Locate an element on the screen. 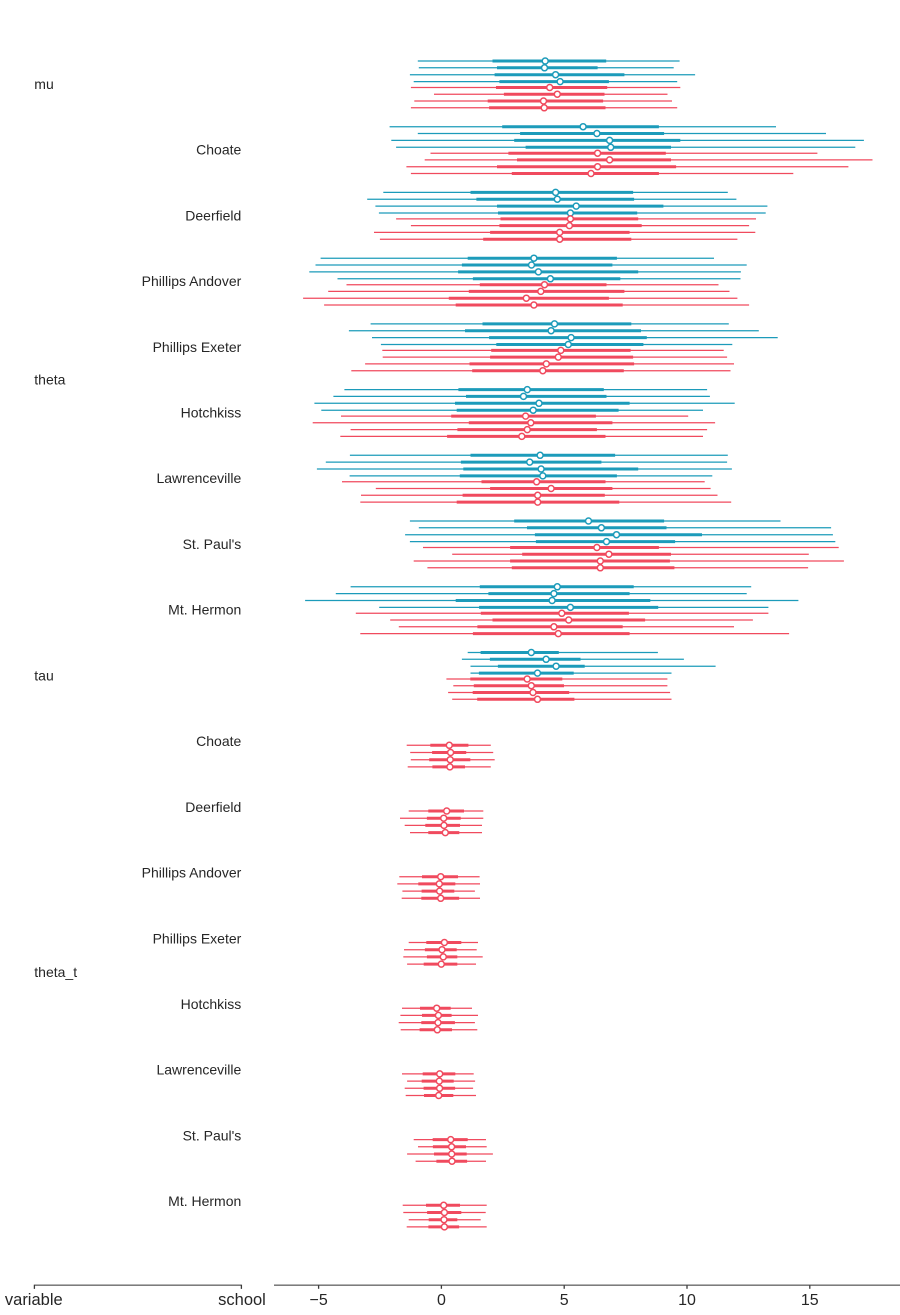 The image size is (900, 1315). svg-text: 0 is located at coordinates (441, 1300).